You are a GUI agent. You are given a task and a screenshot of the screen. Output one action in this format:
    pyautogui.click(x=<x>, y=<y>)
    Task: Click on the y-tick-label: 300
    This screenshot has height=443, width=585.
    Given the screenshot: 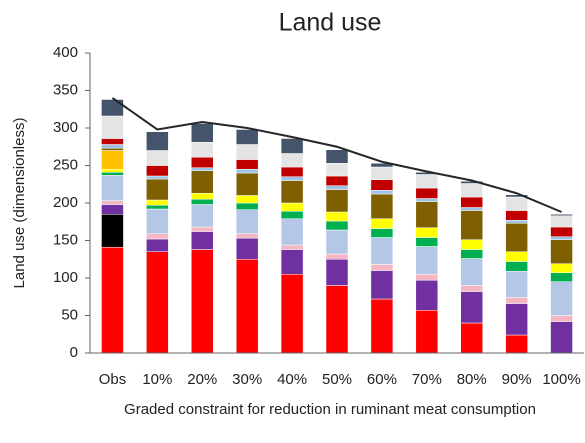 What is the action you would take?
    pyautogui.click(x=65, y=127)
    